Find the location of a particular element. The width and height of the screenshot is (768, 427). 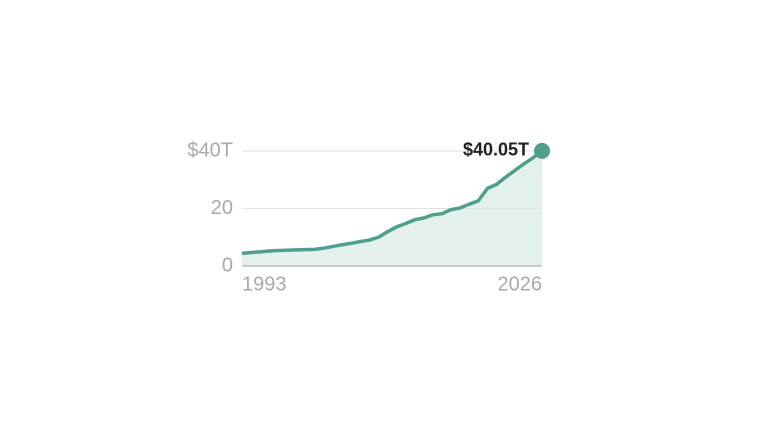

y-tick-label: 0 is located at coordinates (227, 265).